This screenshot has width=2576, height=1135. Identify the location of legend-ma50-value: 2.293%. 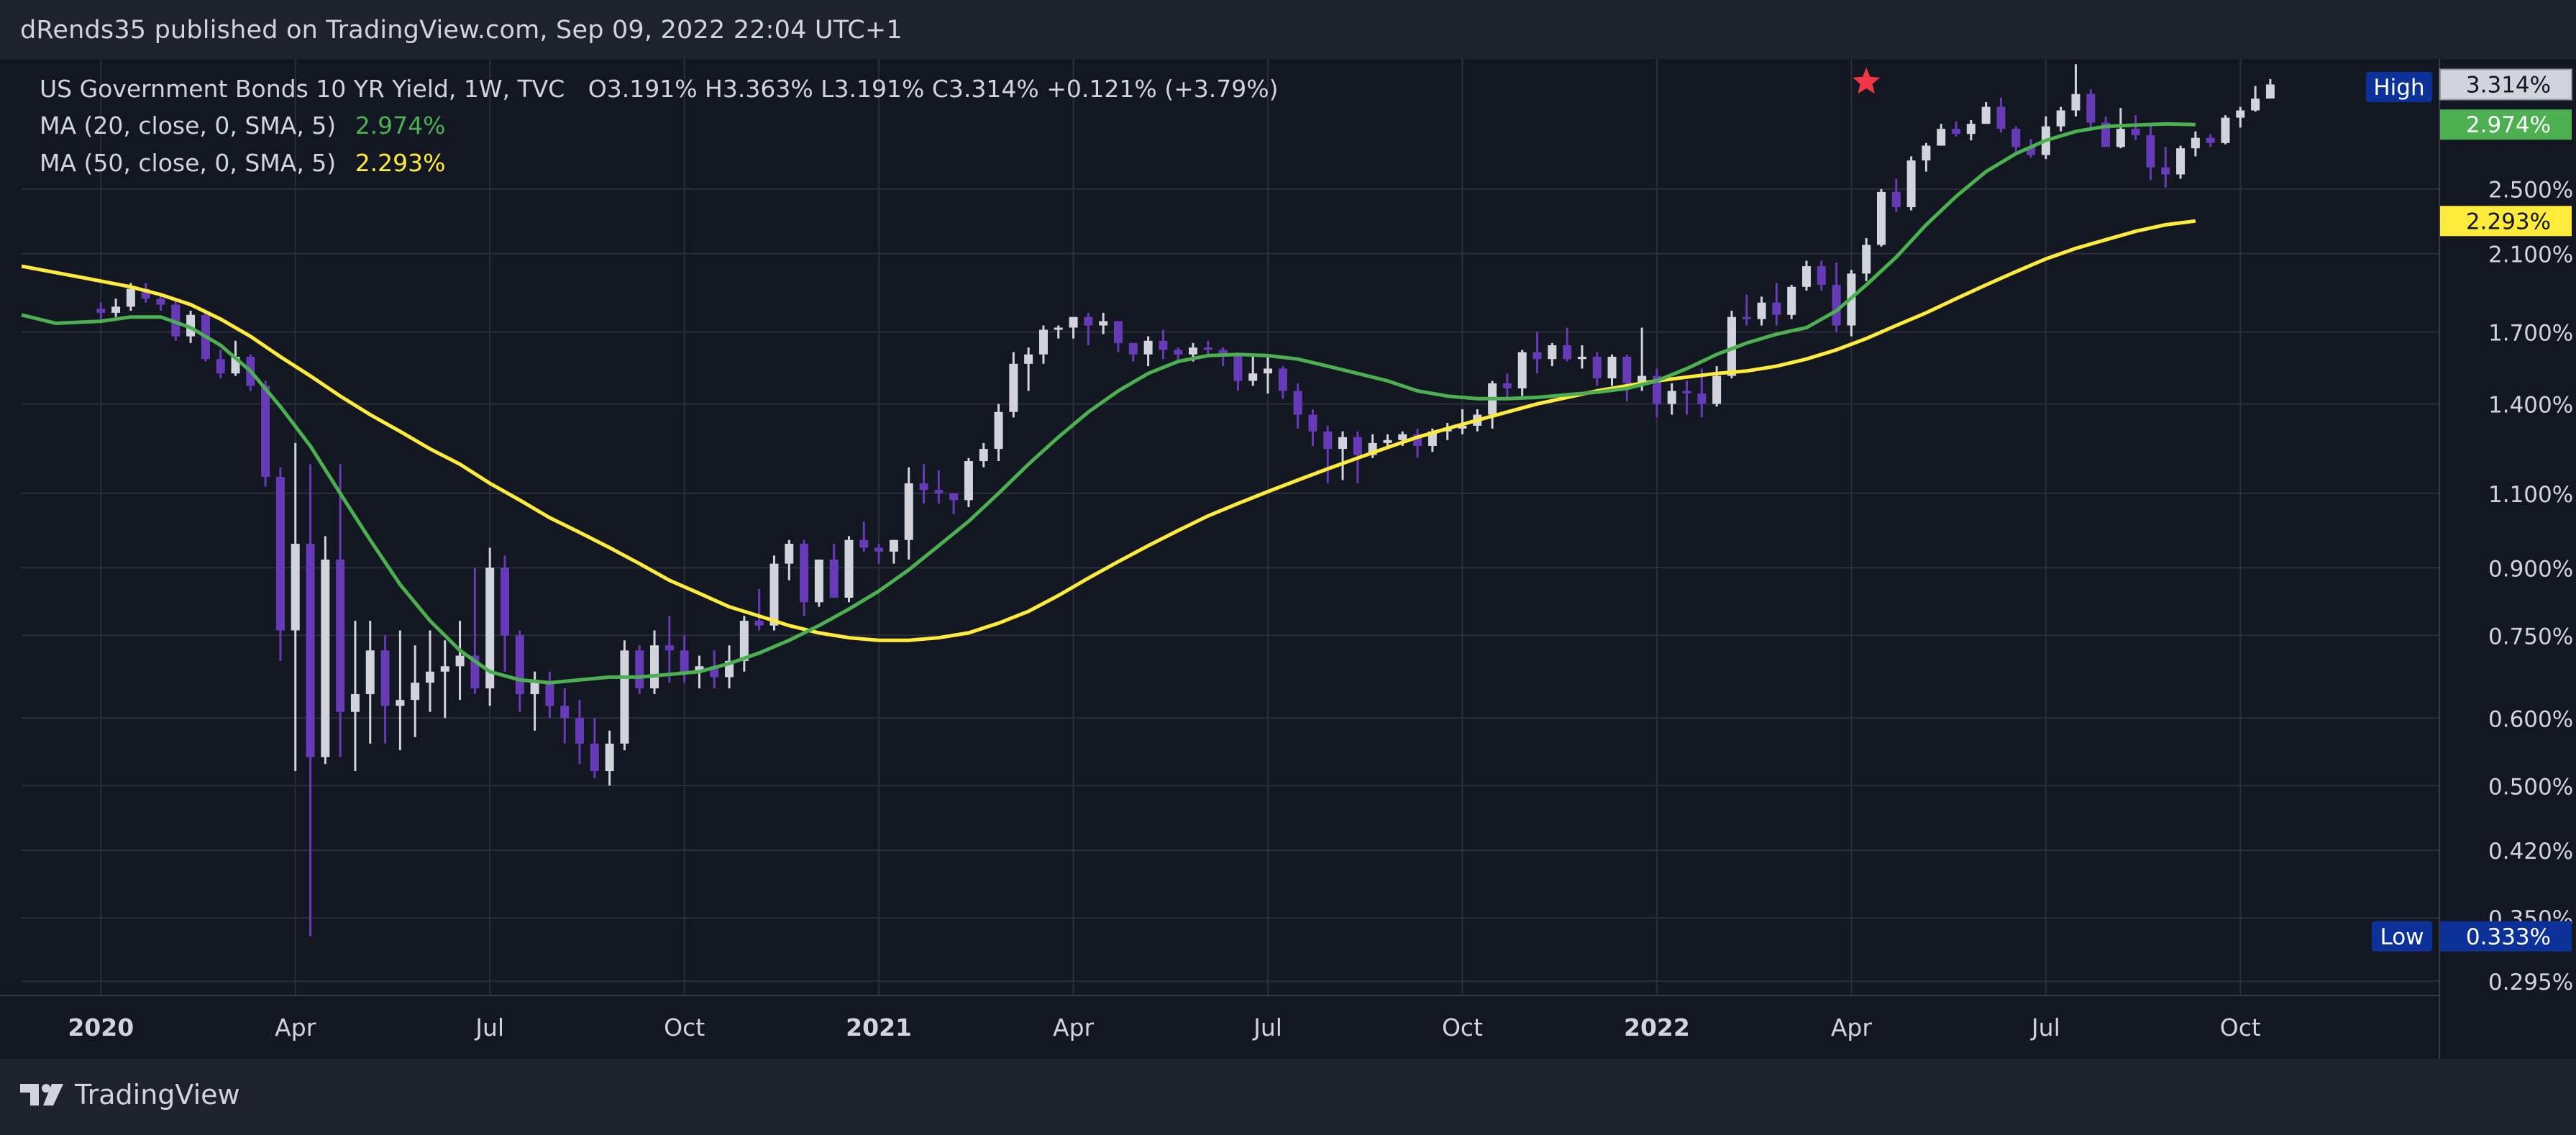
(400, 163).